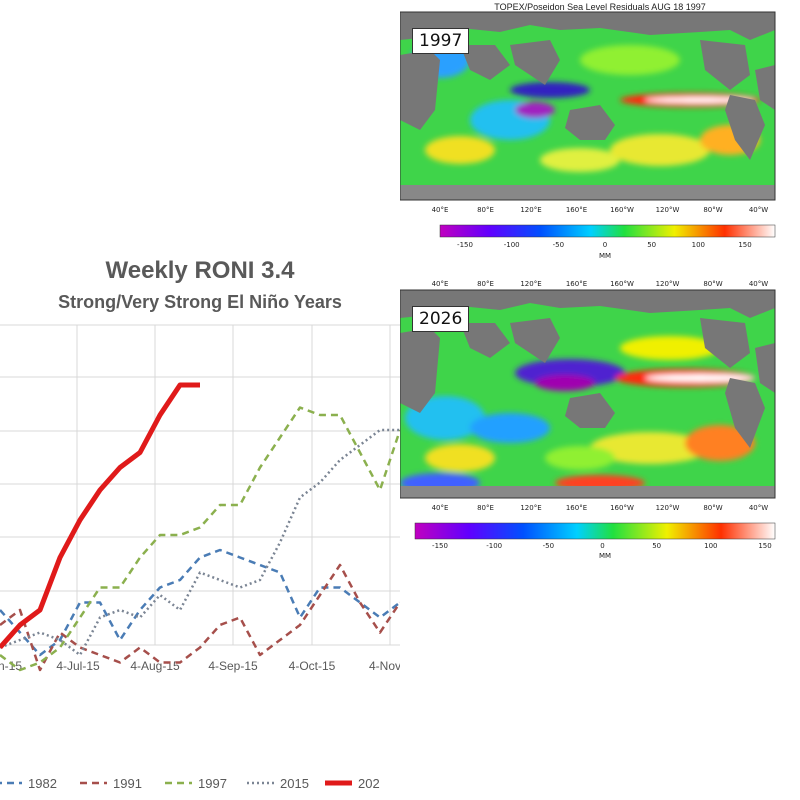  I want to click on legend-label-2015: 2015, so click(294, 783).